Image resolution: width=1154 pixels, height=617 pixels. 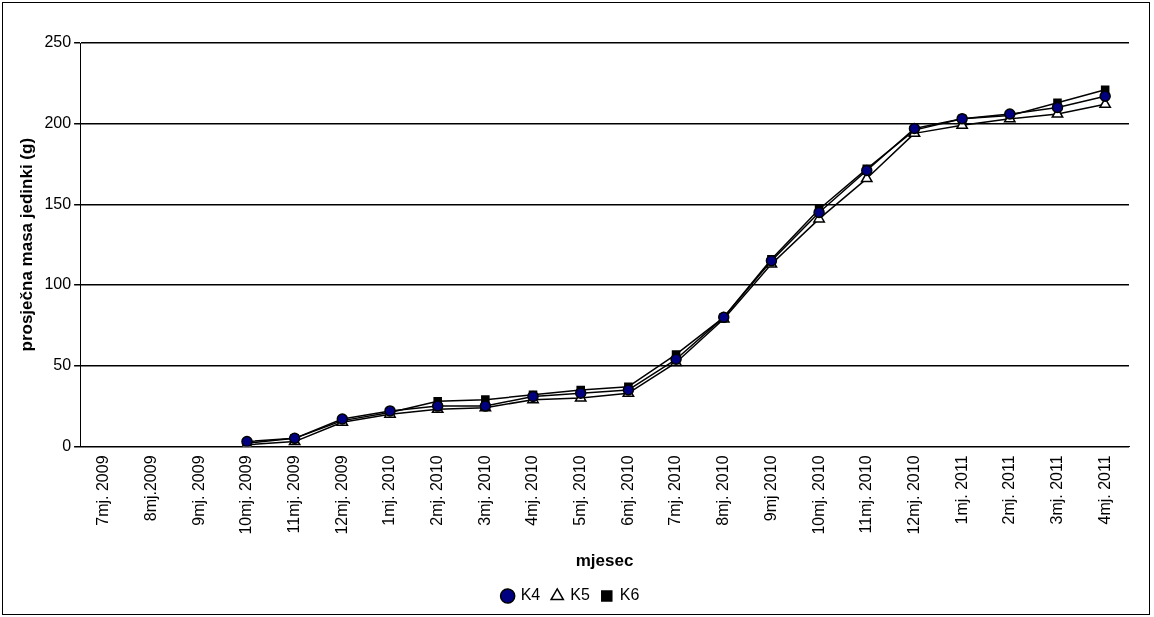 I want to click on x-tick-label: 1mj. 2010, so click(x=389, y=490).